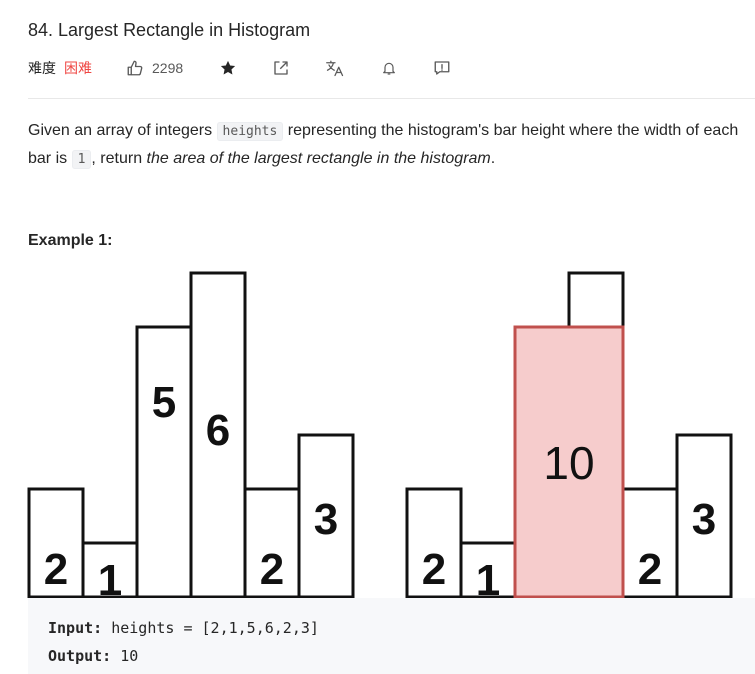  Describe the element at coordinates (119, 158) in the screenshot. I see `description-text: , return` at that location.